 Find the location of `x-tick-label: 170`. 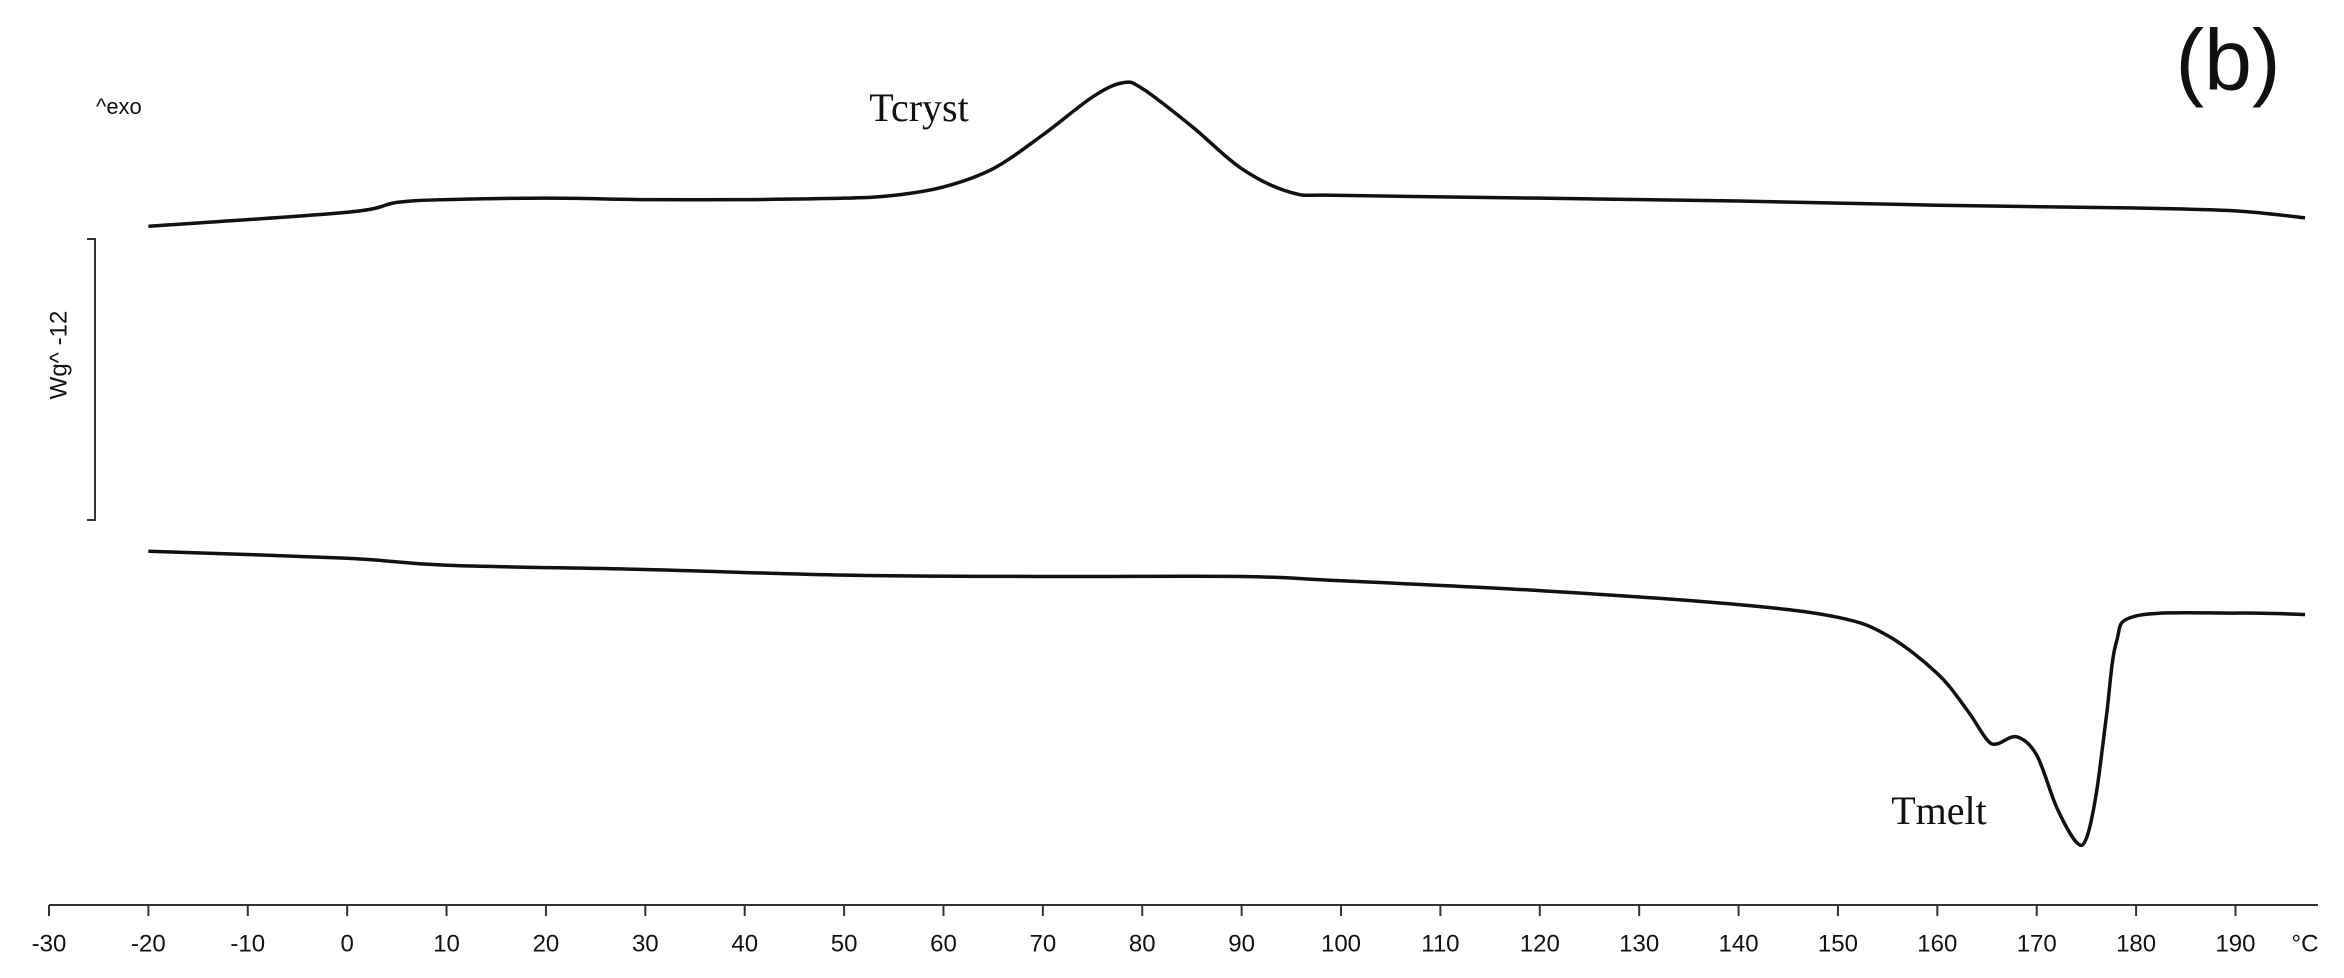

x-tick-label: 170 is located at coordinates (2037, 943).